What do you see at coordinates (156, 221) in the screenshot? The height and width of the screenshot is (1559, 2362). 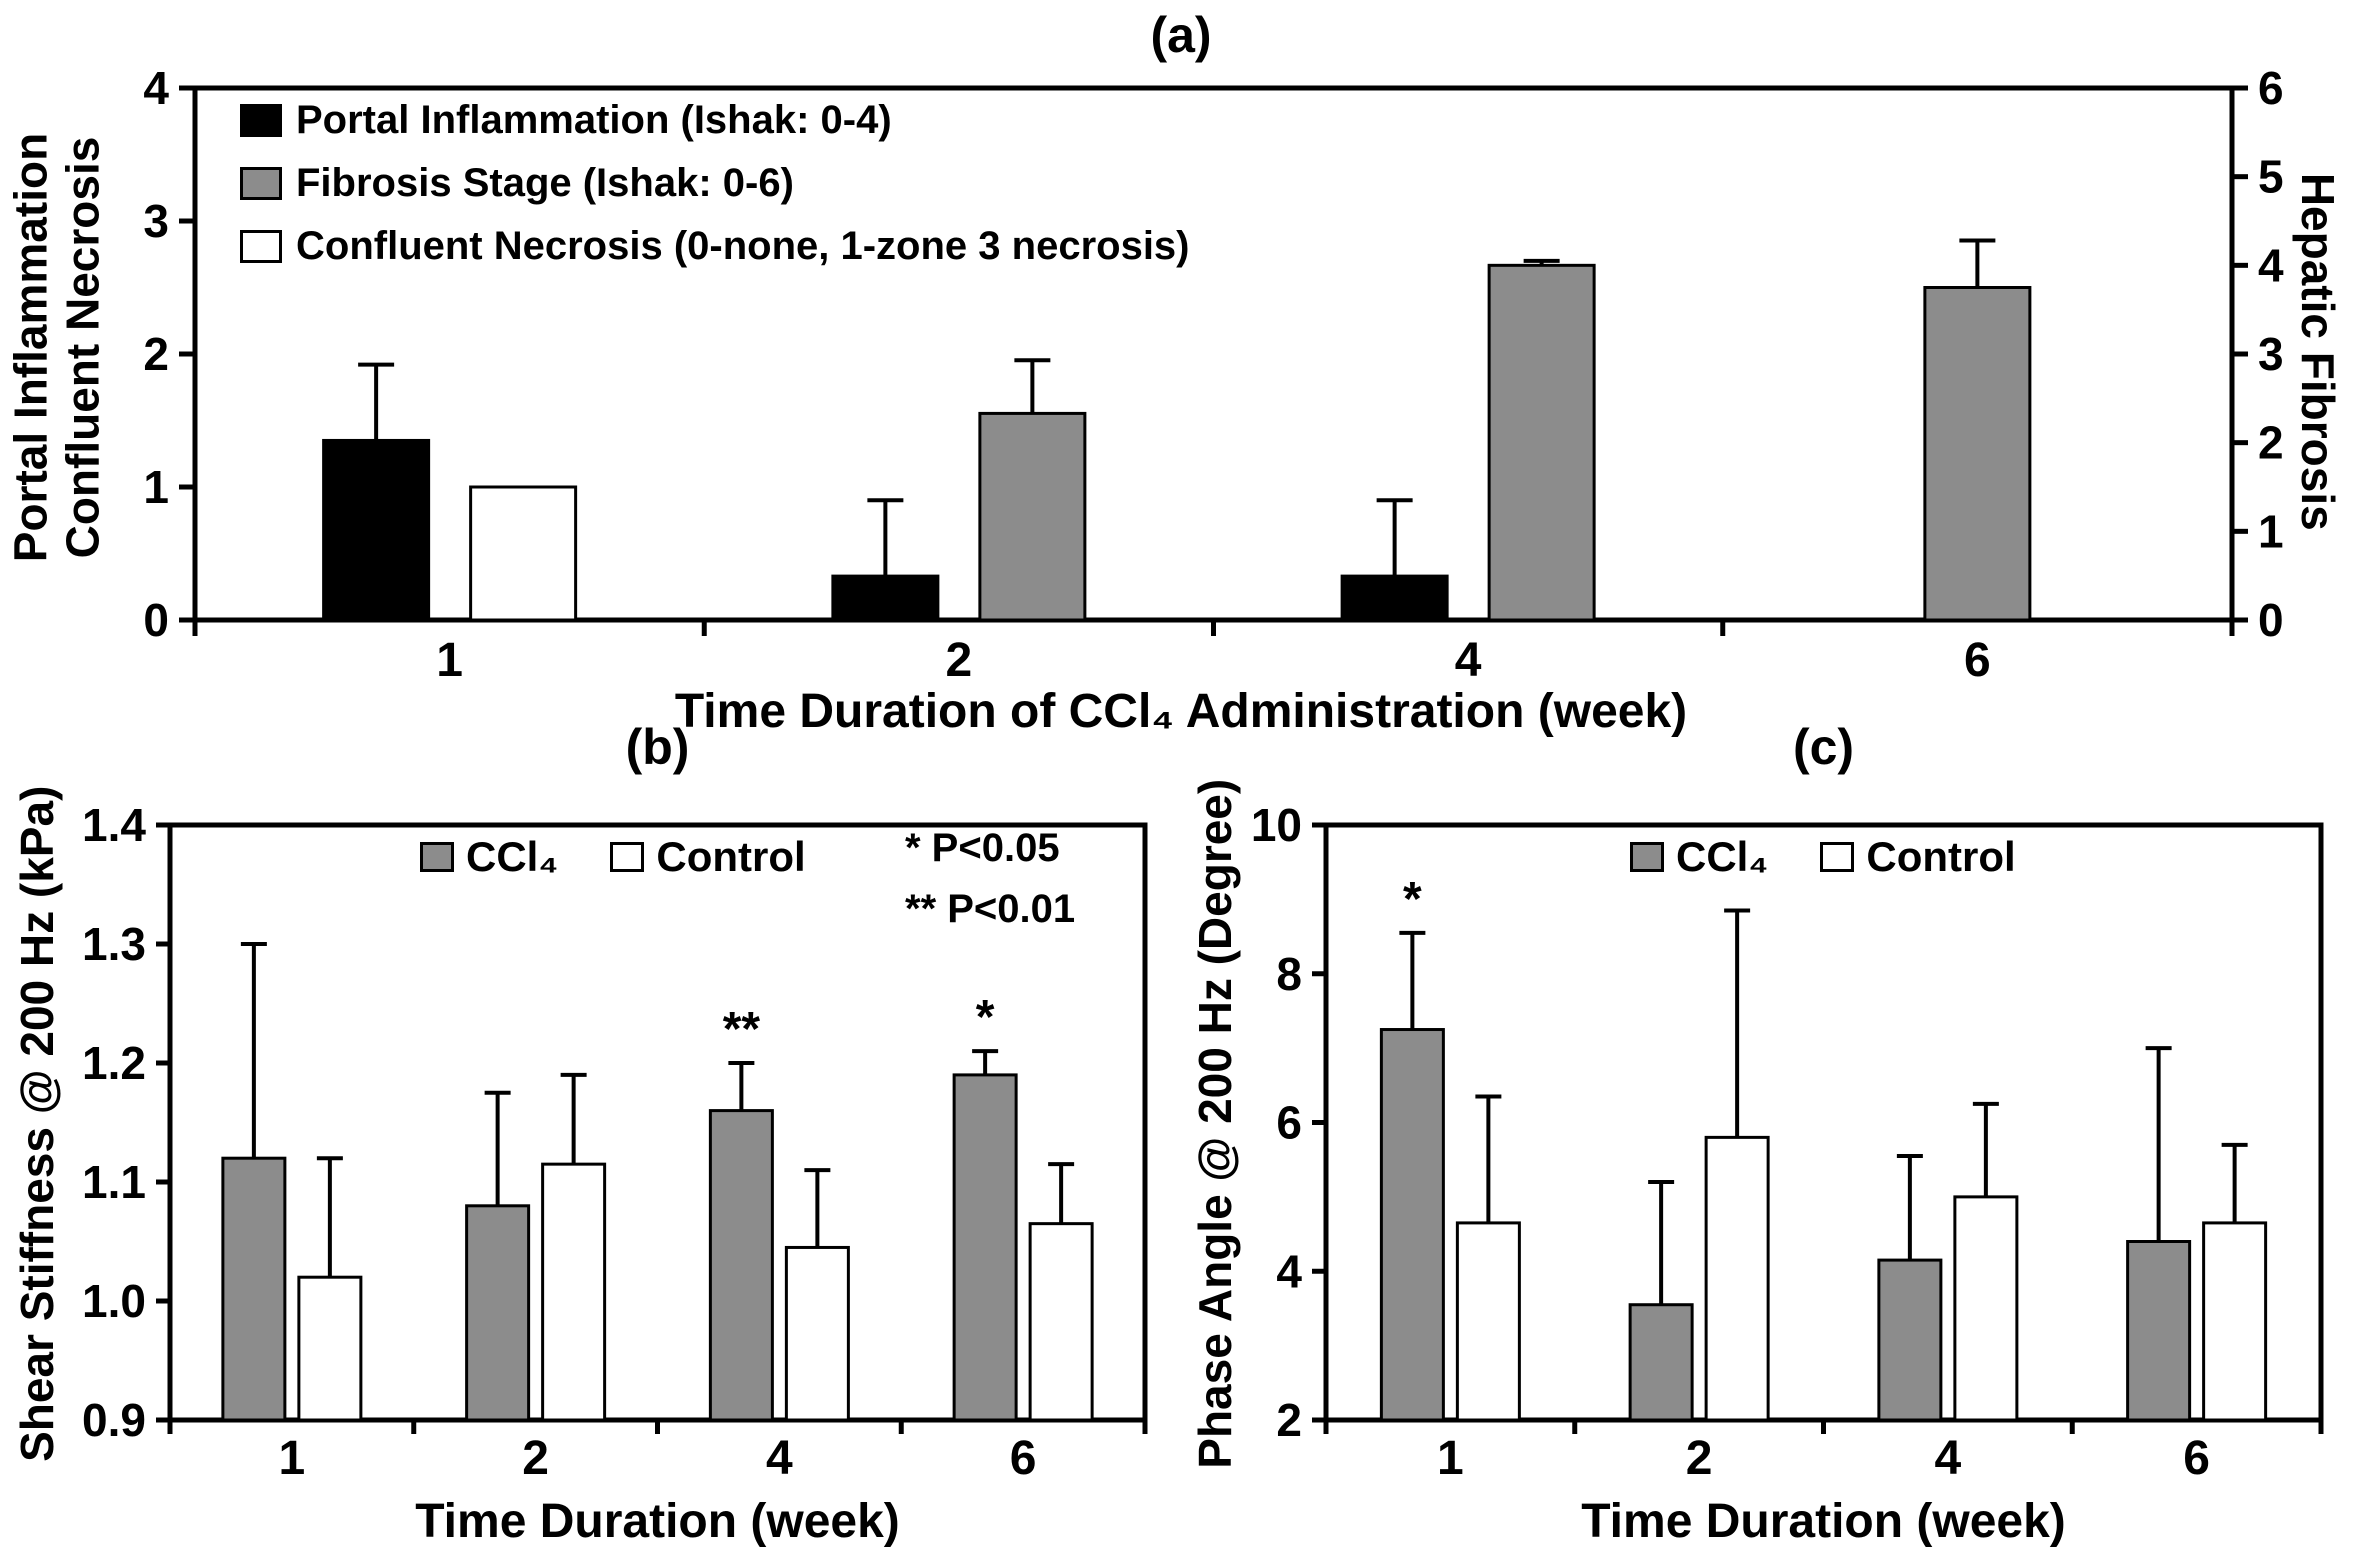 I see `y-tick-label: 3` at bounding box center [156, 221].